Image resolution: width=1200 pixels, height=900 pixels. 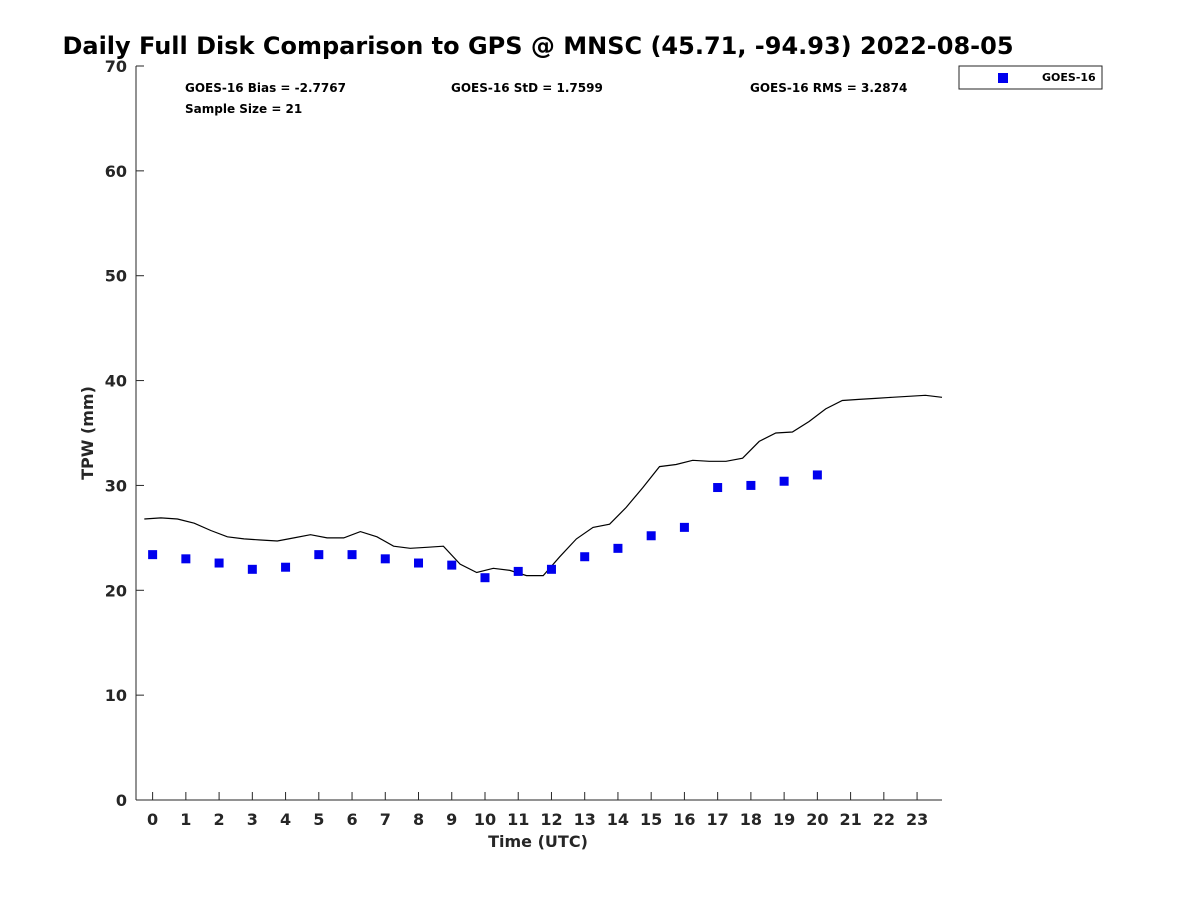 What do you see at coordinates (537, 810) in the screenshot?
I see `x-axis-ticks: 0 1 2 3 4 5 6 7 8 9 10 11 12 13 14 15 16 17 18 19 20 21 22 23` at bounding box center [537, 810].